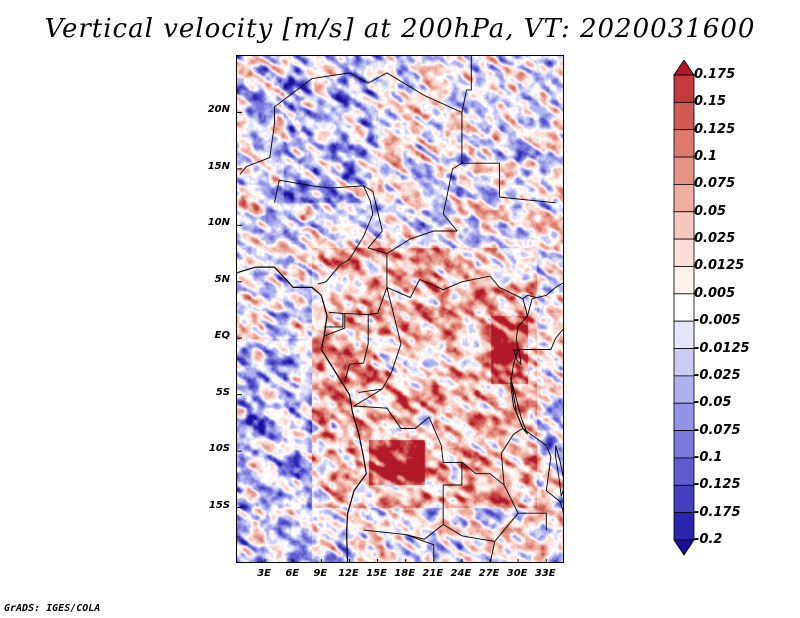 This screenshot has width=800, height=618. Describe the element at coordinates (708, 539) in the screenshot. I see `colorbar-level-label: -0.2` at that location.